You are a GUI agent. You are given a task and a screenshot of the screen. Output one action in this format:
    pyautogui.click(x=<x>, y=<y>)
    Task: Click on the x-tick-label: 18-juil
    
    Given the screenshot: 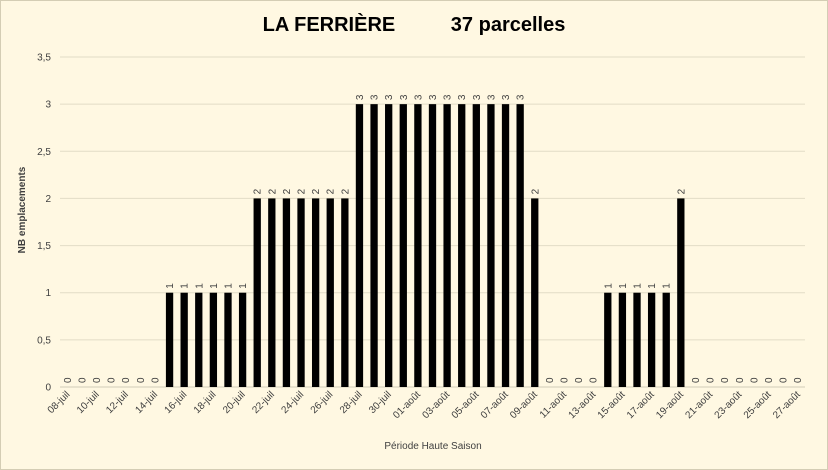 What is the action you would take?
    pyautogui.click(x=205, y=402)
    